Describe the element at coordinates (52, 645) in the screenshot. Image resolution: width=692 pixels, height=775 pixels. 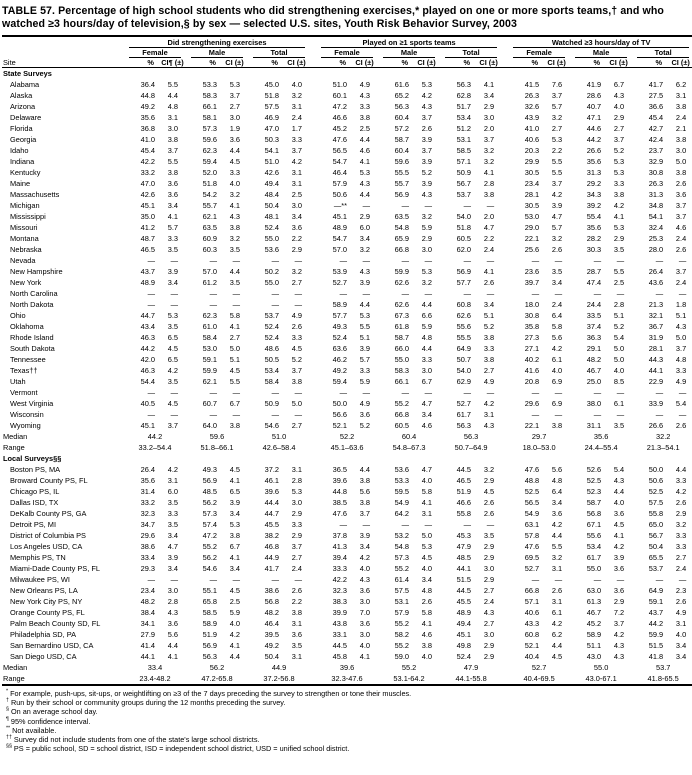
I see `site-cell: San Bernardino USD, CA` at that location.